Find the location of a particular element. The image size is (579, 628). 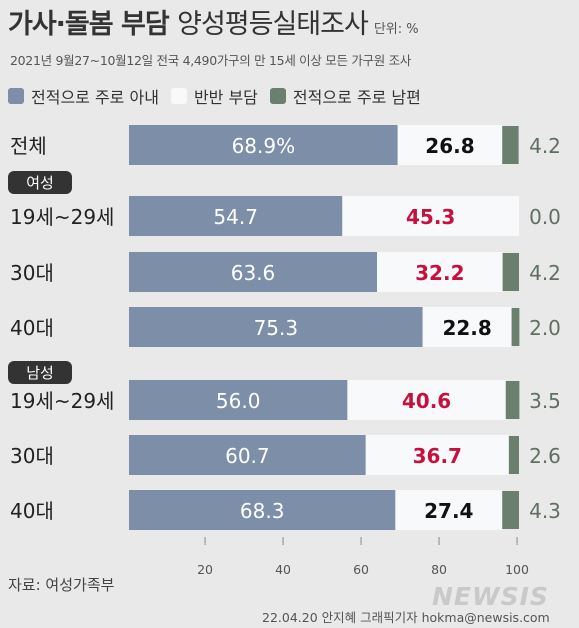

x-tick-label: 80 is located at coordinates (439, 569).